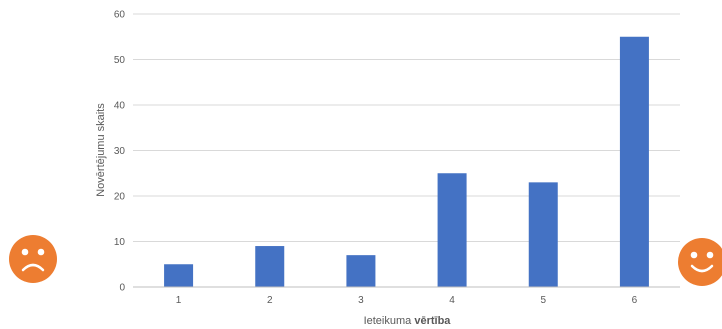  What do you see at coordinates (120, 242) in the screenshot?
I see `y-tick-label: 10` at bounding box center [120, 242].